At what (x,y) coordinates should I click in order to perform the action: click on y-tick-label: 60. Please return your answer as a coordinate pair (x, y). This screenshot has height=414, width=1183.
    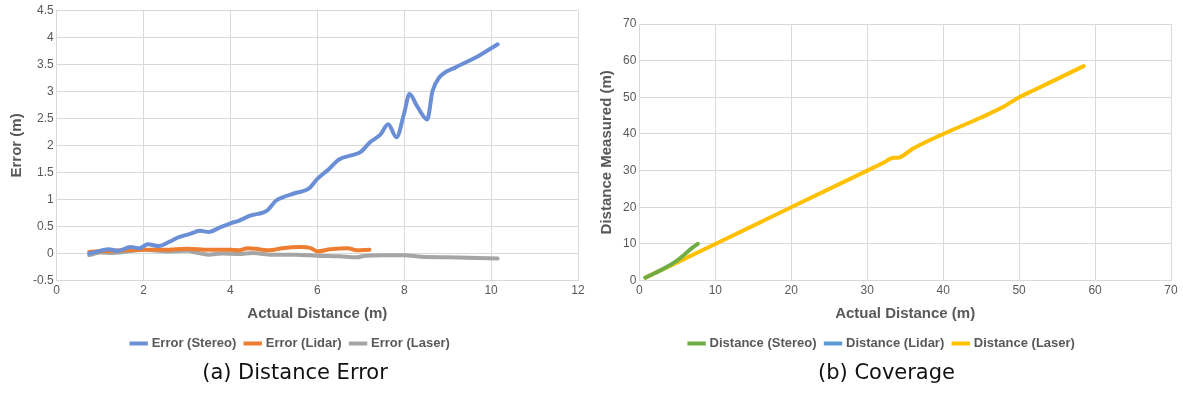
    Looking at the image, I should click on (629, 59).